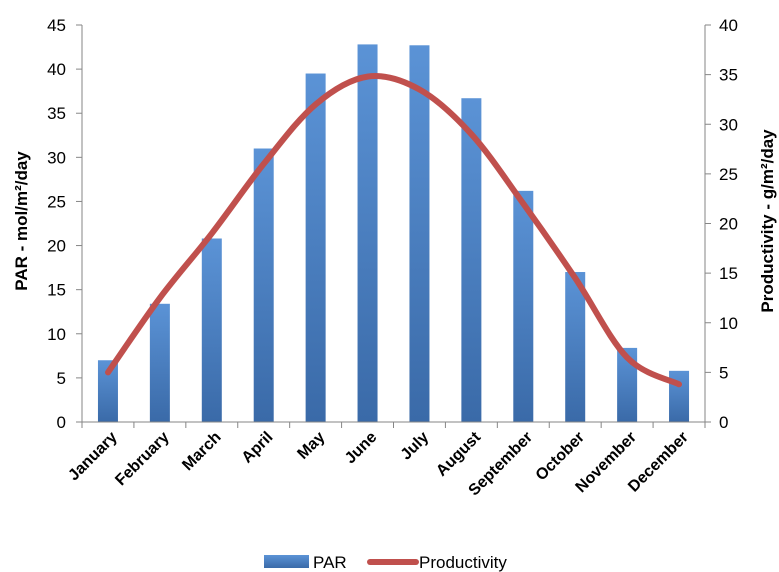 The height and width of the screenshot is (572, 779). What do you see at coordinates (61, 422) in the screenshot?
I see `y-left-tick-label: 0` at bounding box center [61, 422].